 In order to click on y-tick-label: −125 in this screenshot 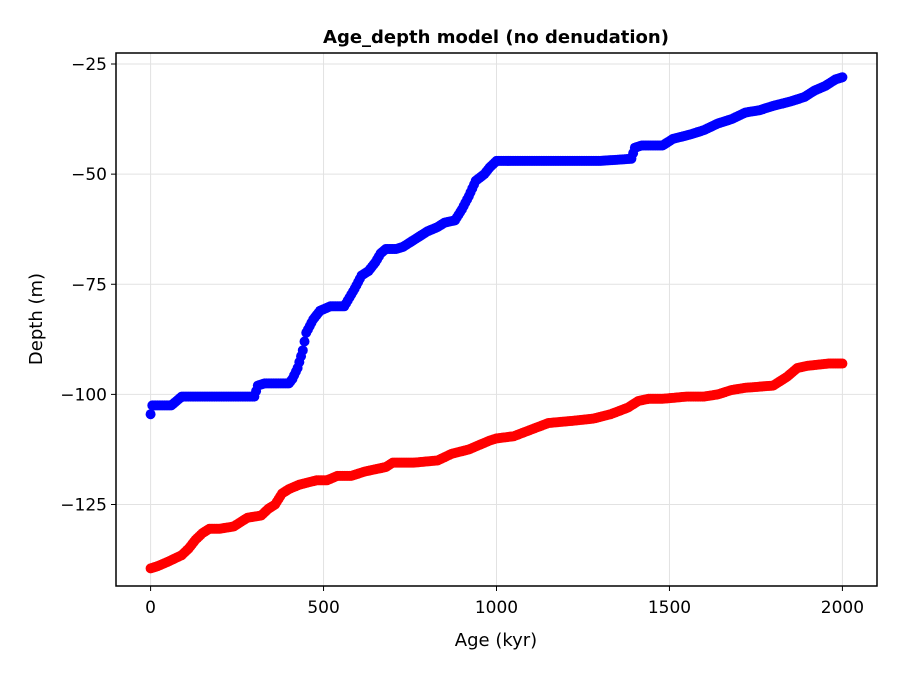, I will do `click(83, 506)`.